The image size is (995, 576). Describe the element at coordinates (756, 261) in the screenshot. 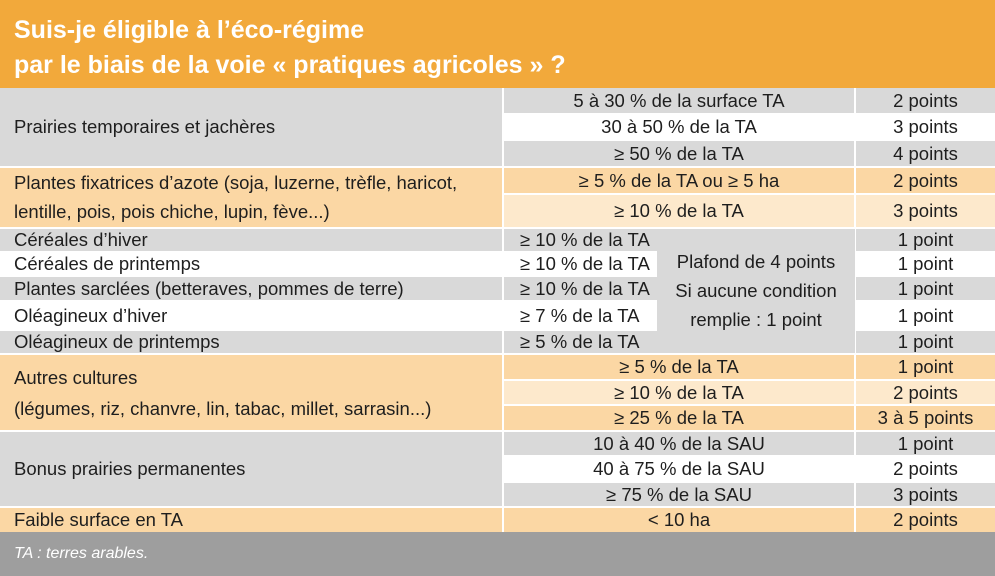

I see `plafond-line: Plafond de 4 points` at that location.